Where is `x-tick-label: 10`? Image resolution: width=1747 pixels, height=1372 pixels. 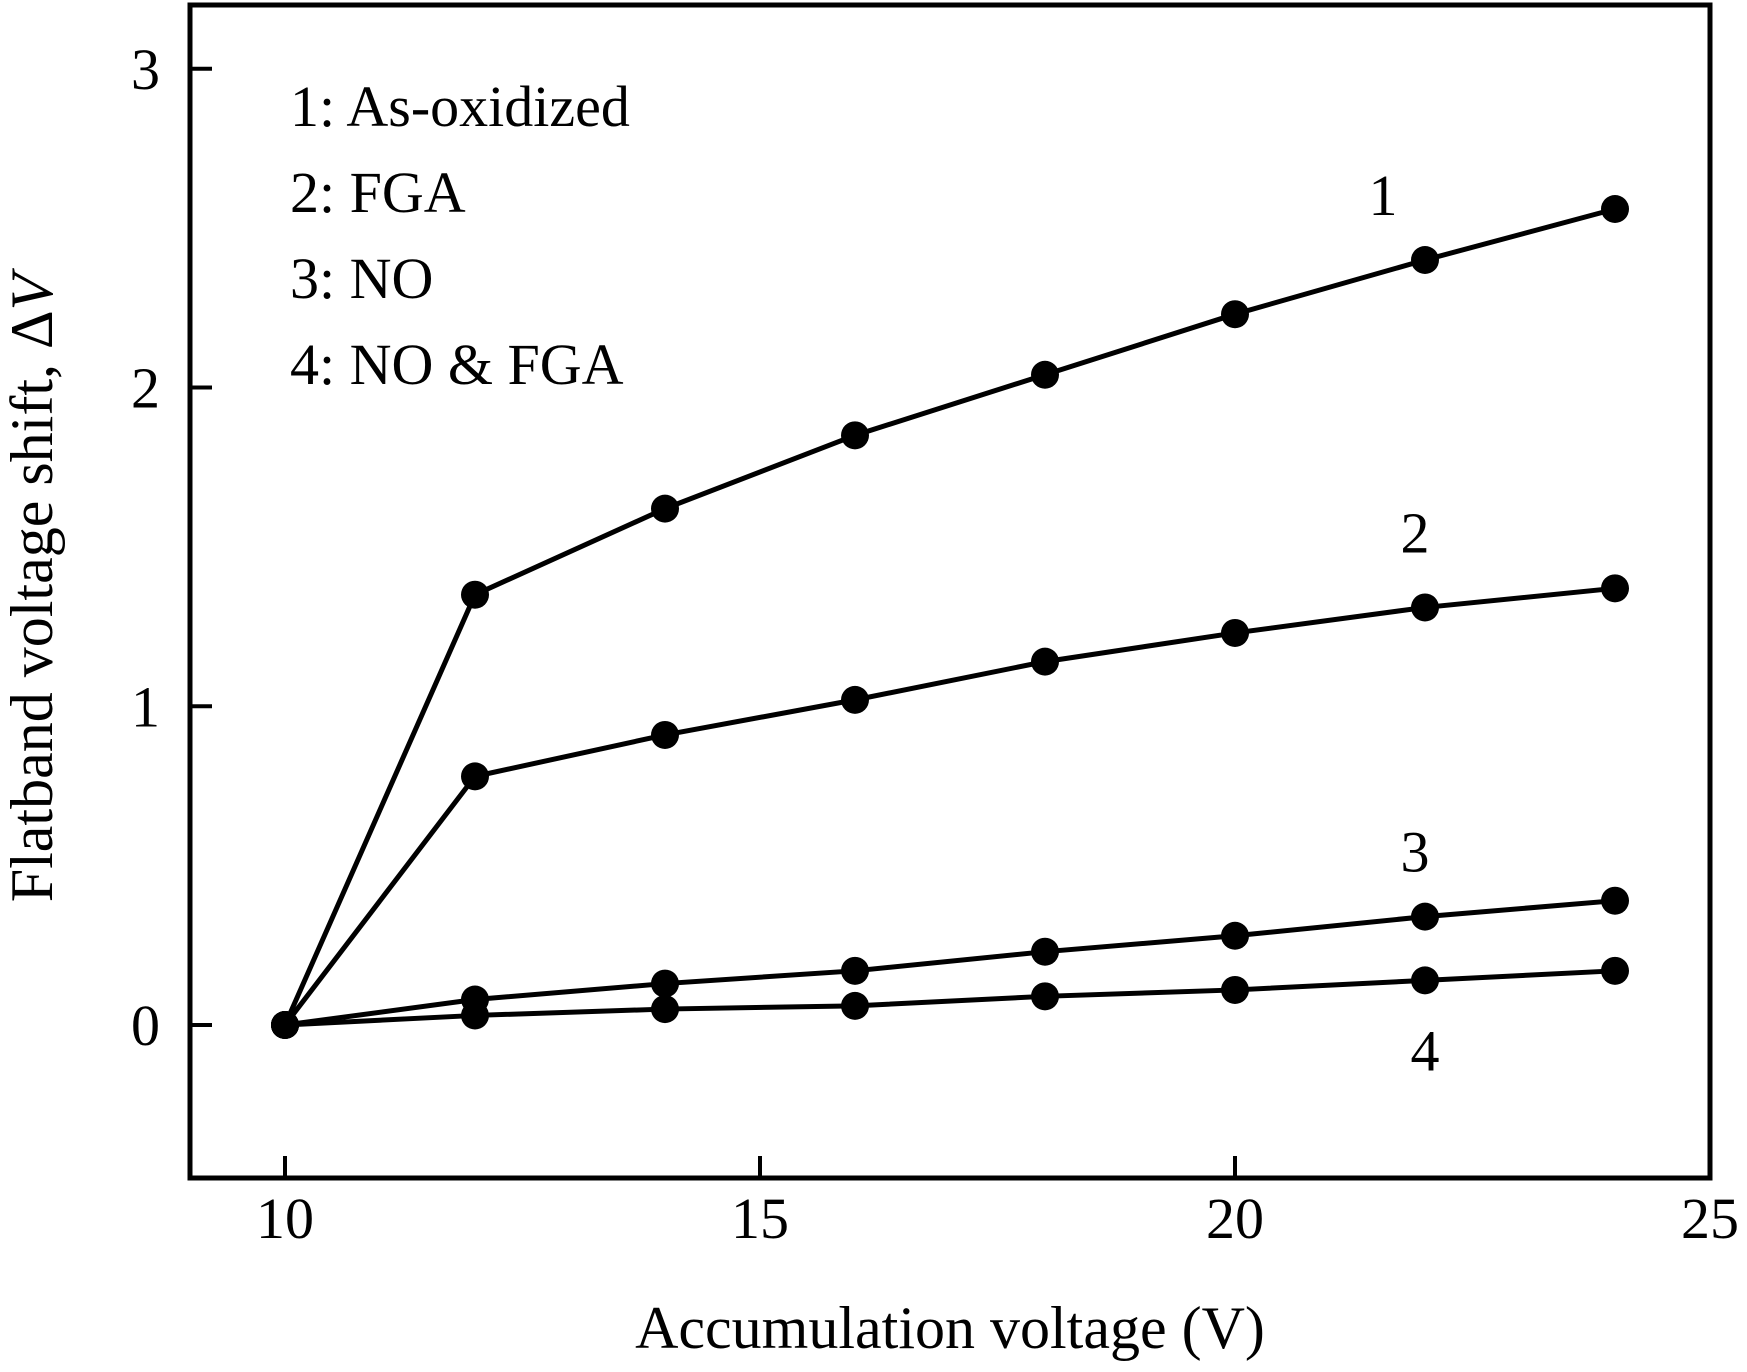 x-tick-label: 10 is located at coordinates (285, 1218).